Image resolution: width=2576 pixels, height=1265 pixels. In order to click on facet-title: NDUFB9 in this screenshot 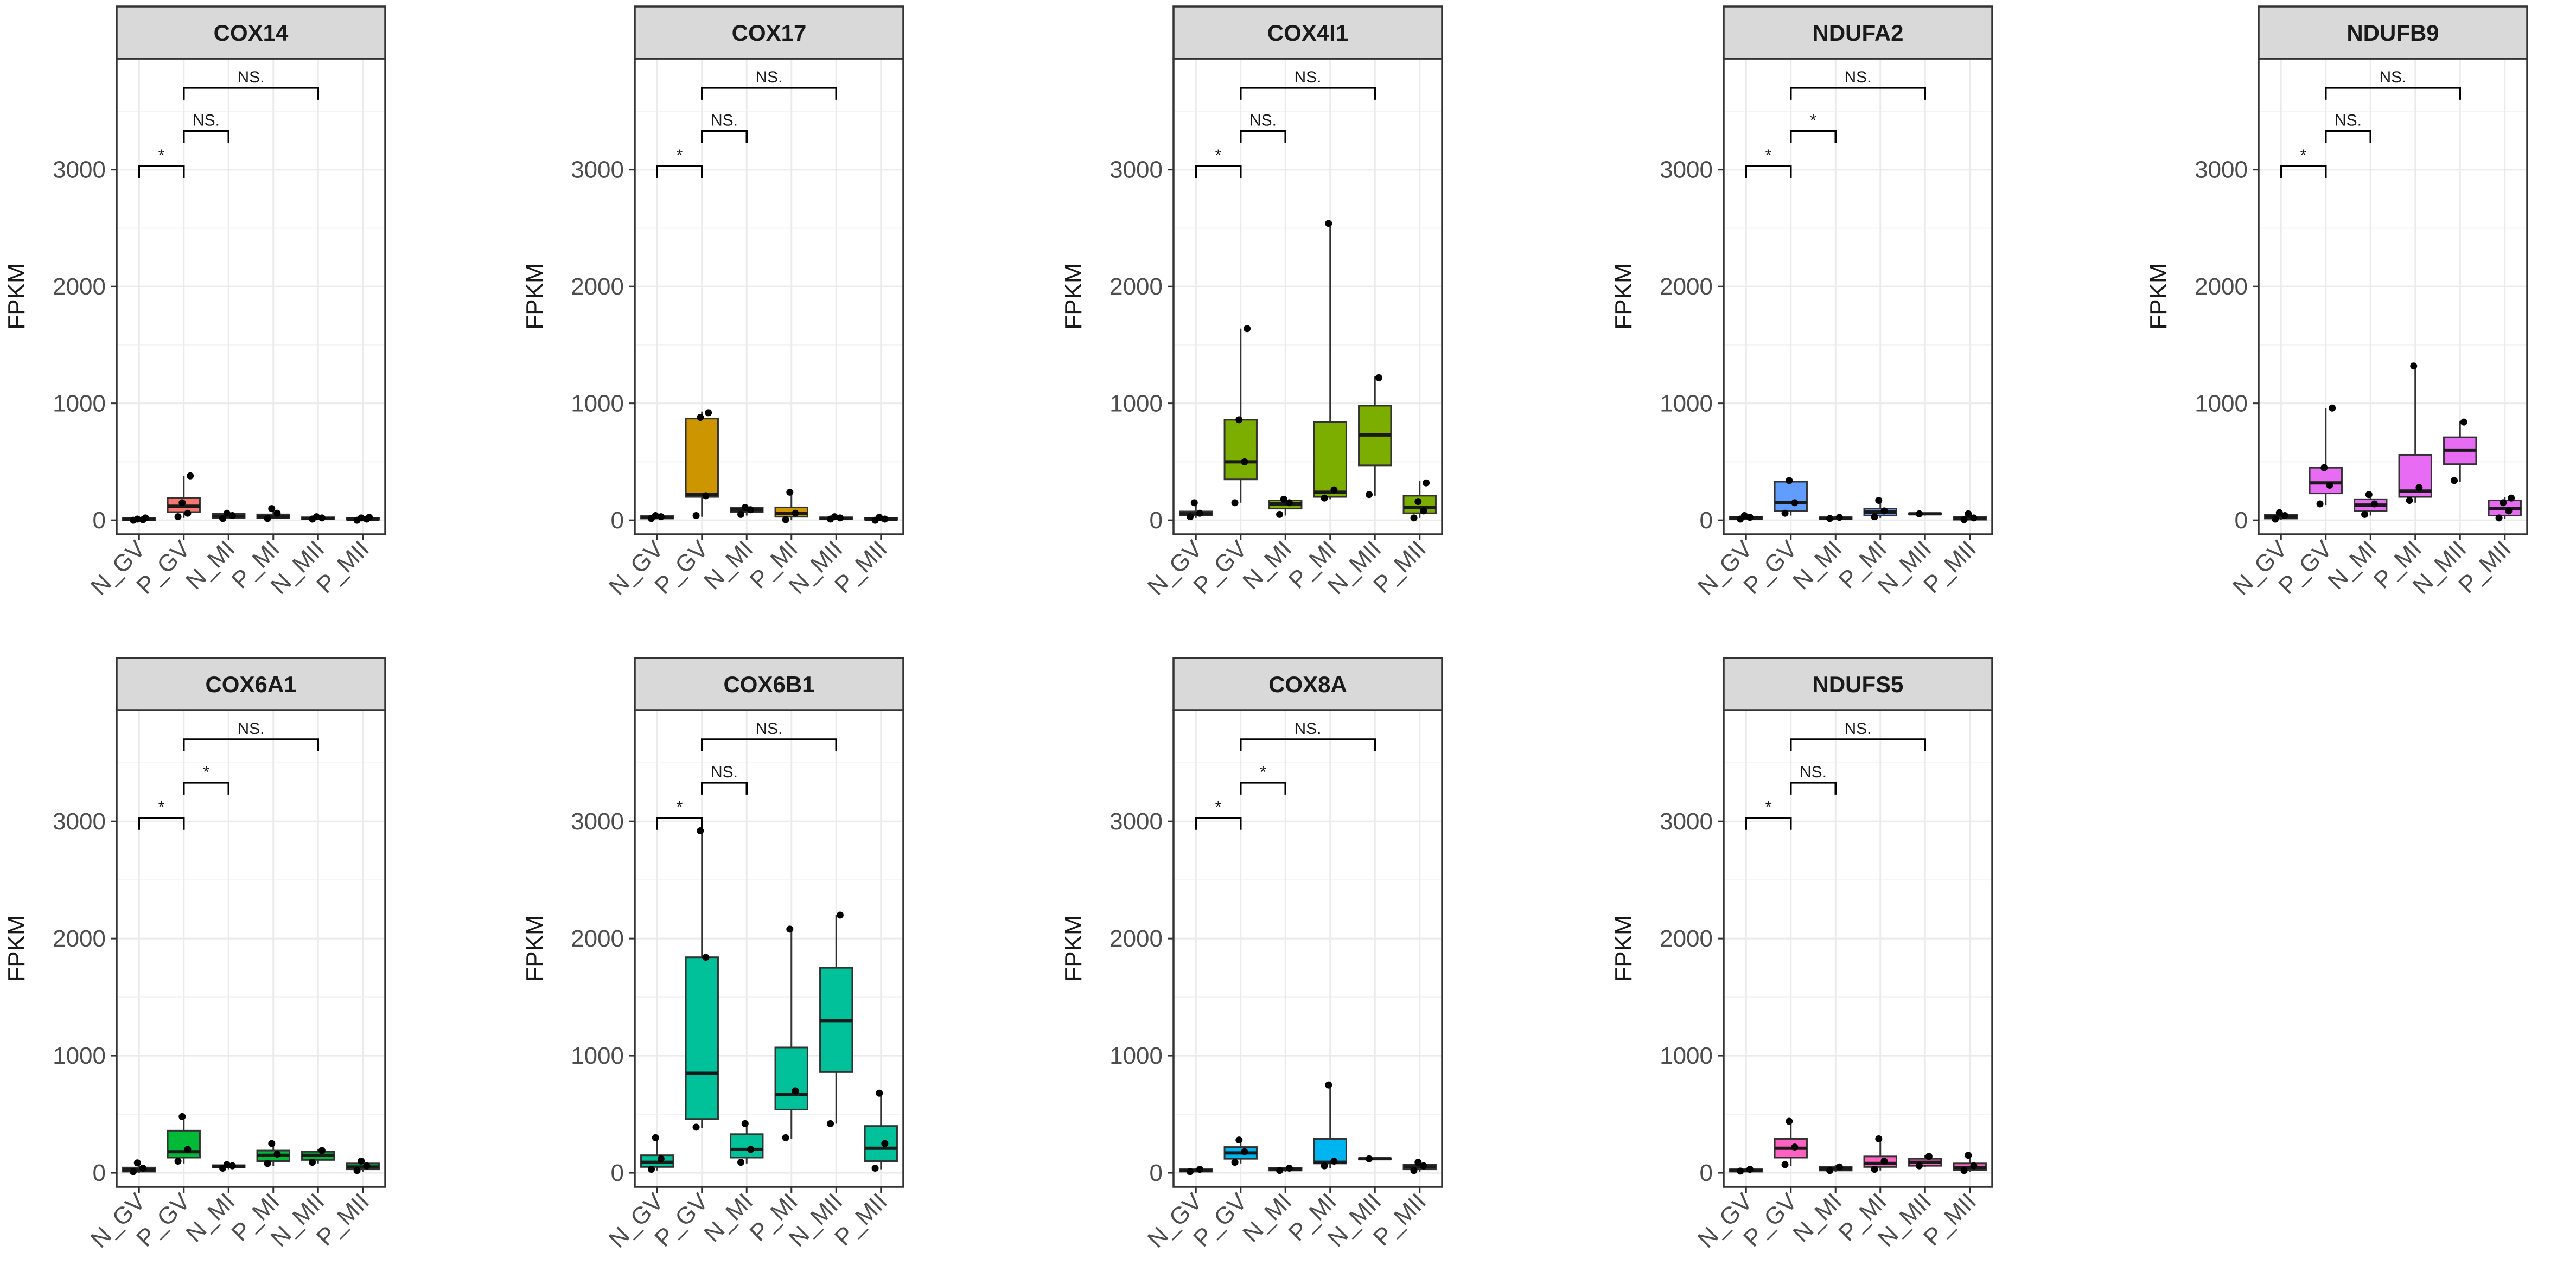, I will do `click(2393, 33)`.